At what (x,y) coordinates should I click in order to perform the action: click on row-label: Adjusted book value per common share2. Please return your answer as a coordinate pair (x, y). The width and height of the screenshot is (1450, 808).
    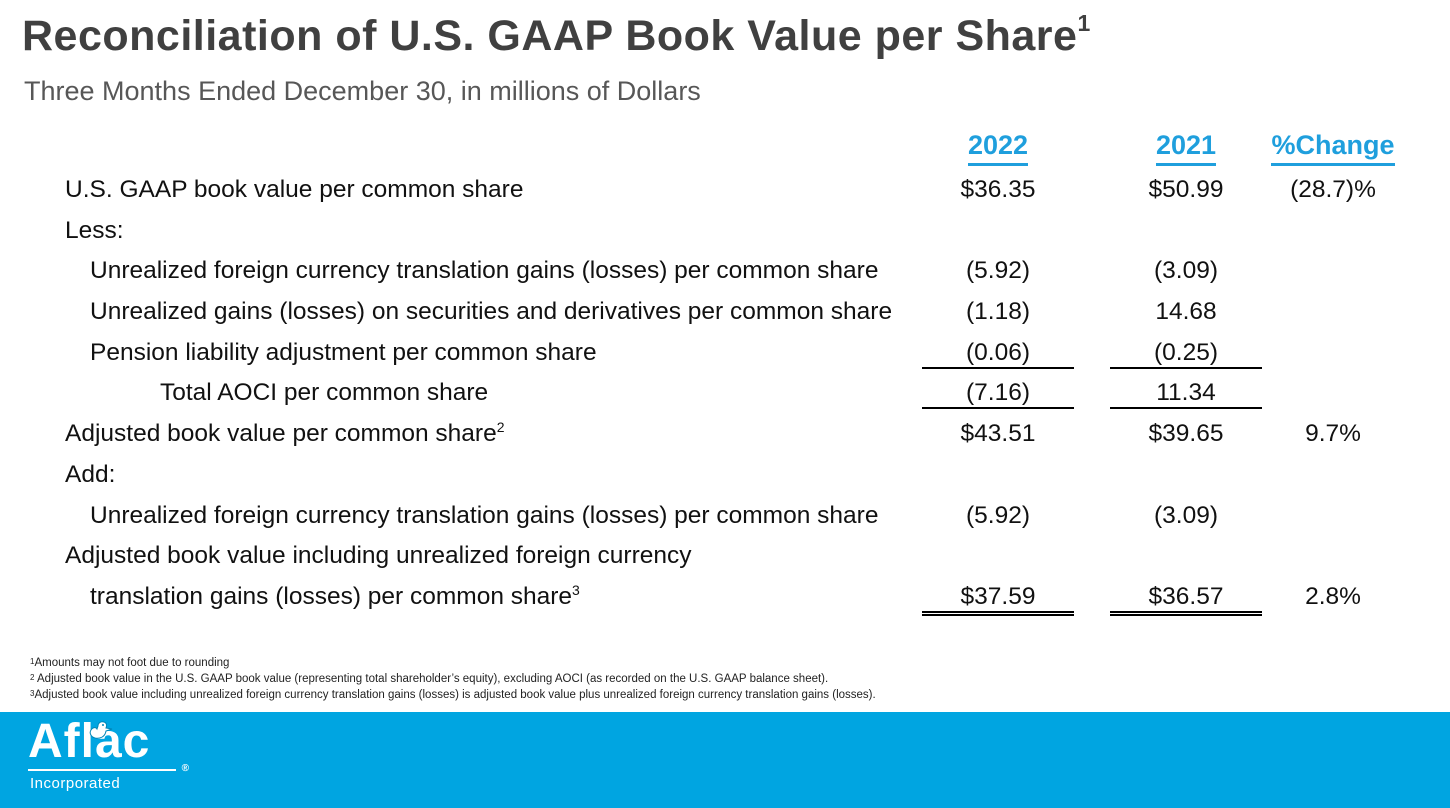
    Looking at the image, I should click on (285, 433).